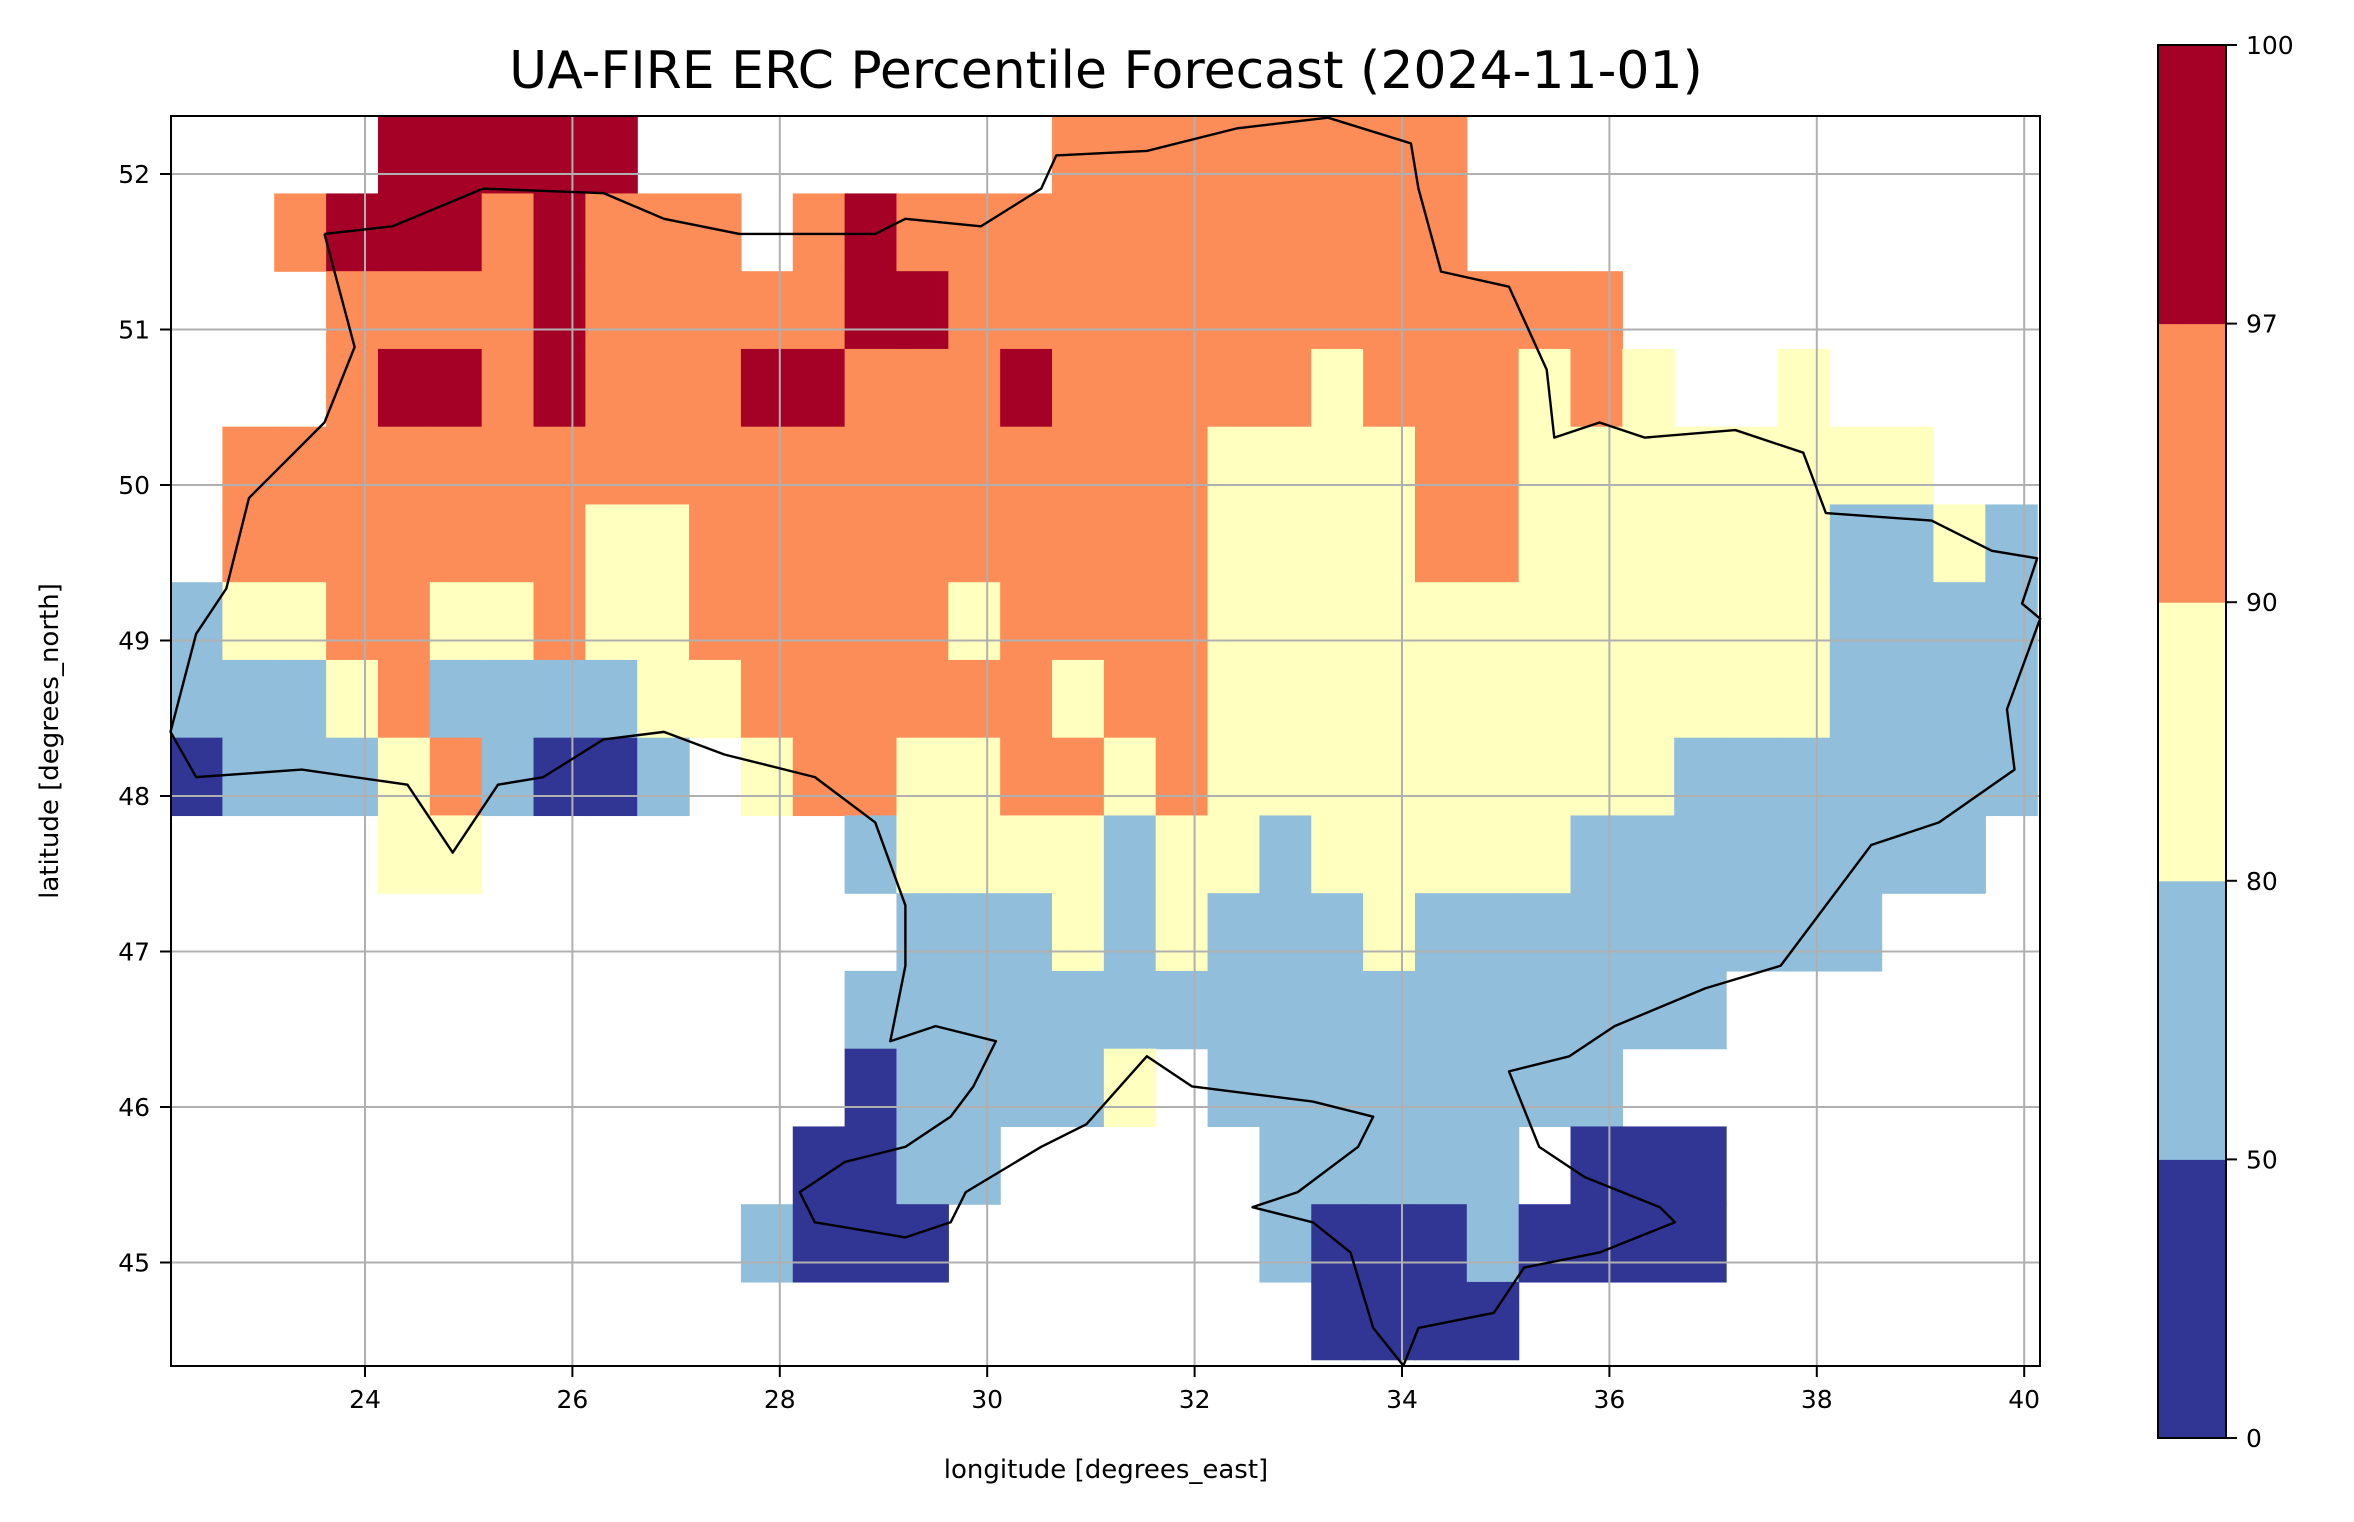 Image resolution: width=2354 pixels, height=1522 pixels. What do you see at coordinates (2192, 1299) in the screenshot?
I see `colorbar-segment` at bounding box center [2192, 1299].